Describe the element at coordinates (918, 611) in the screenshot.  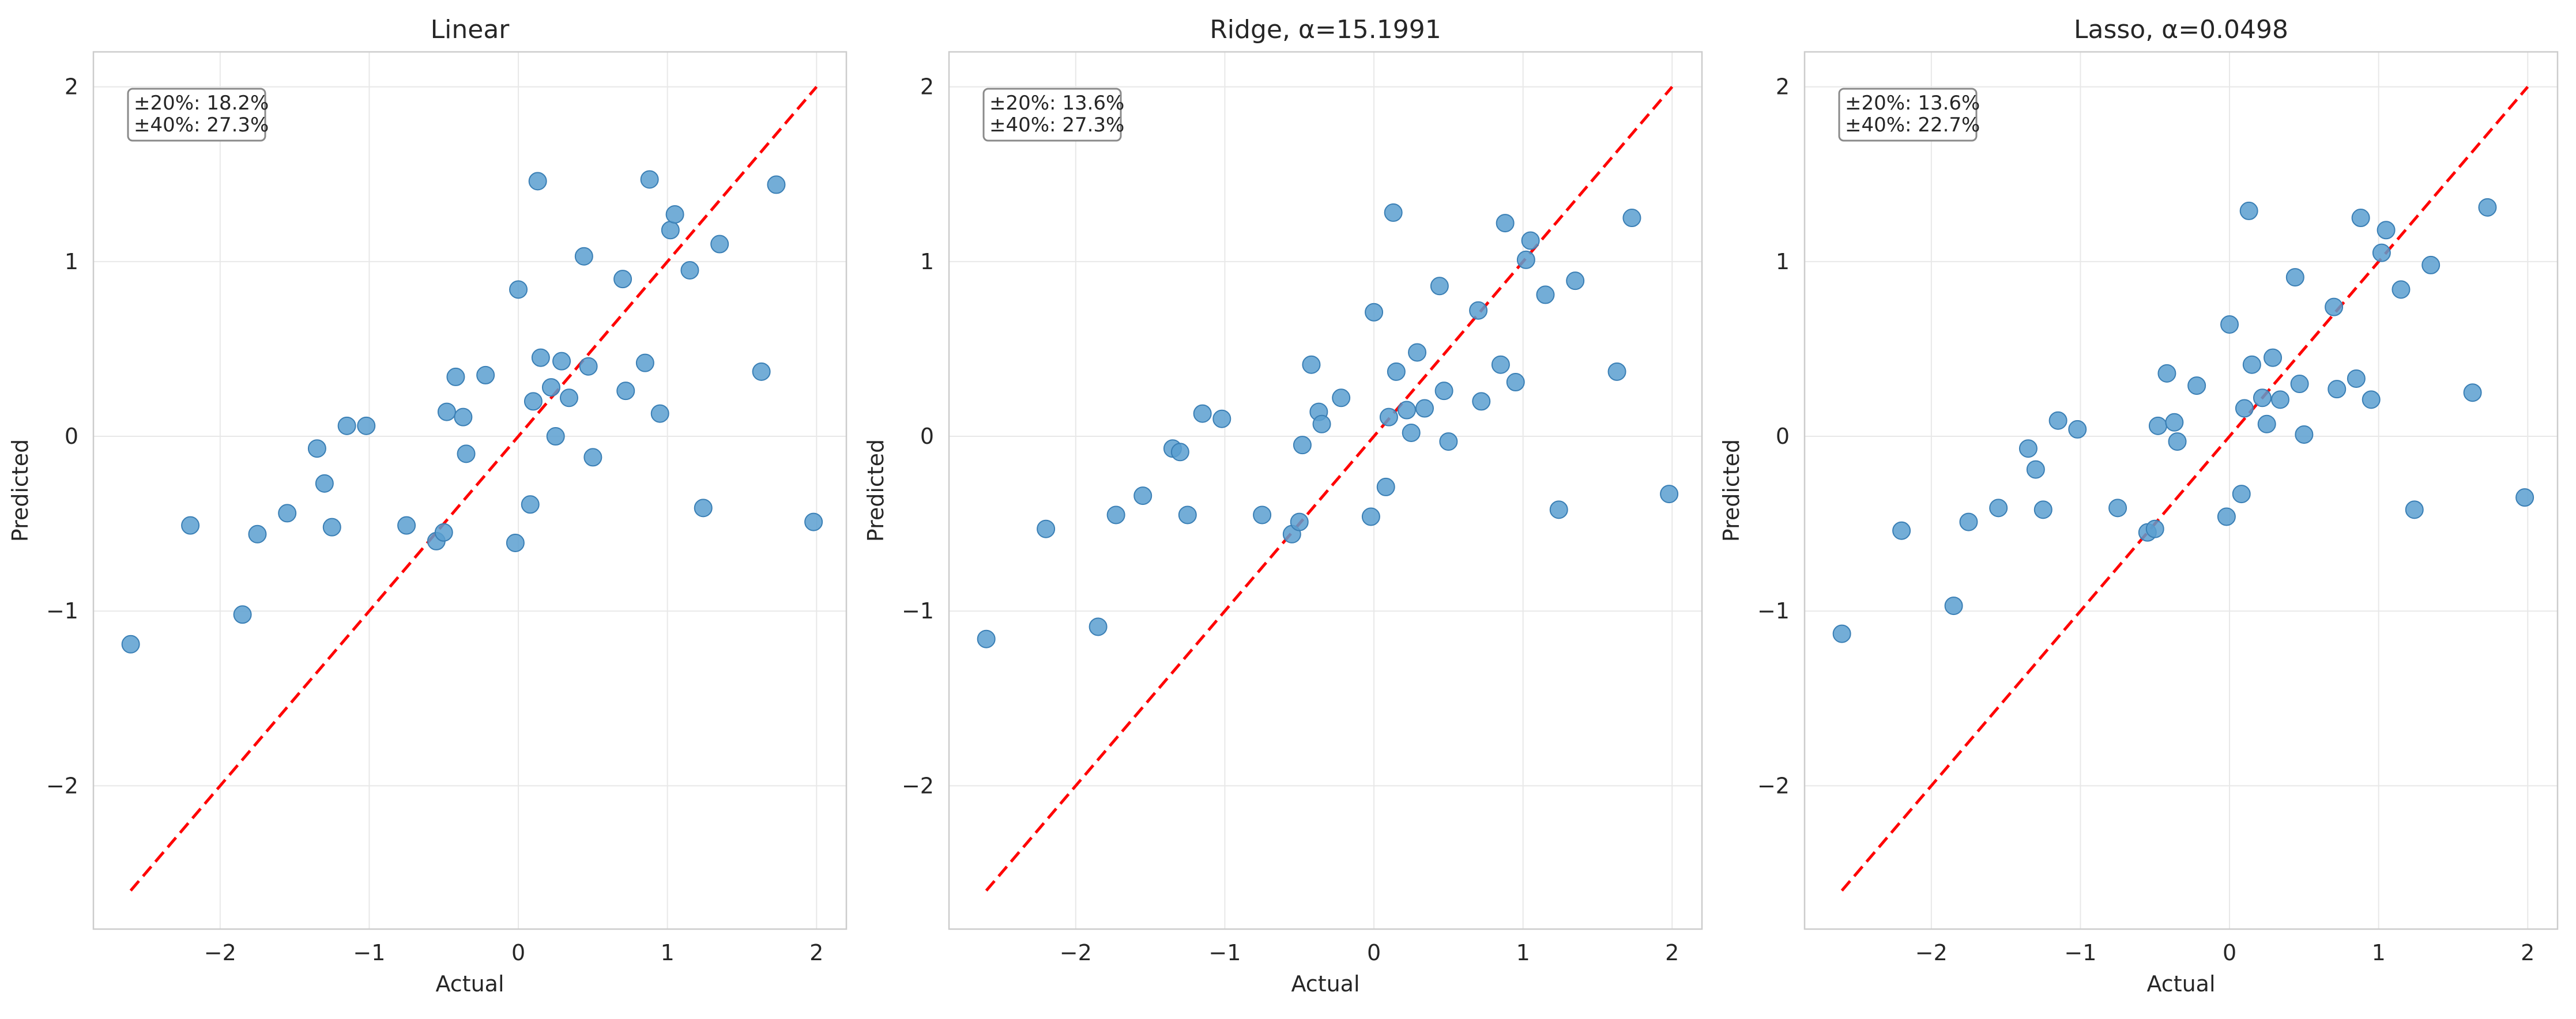
I see `y-tick-label: −1` at that location.